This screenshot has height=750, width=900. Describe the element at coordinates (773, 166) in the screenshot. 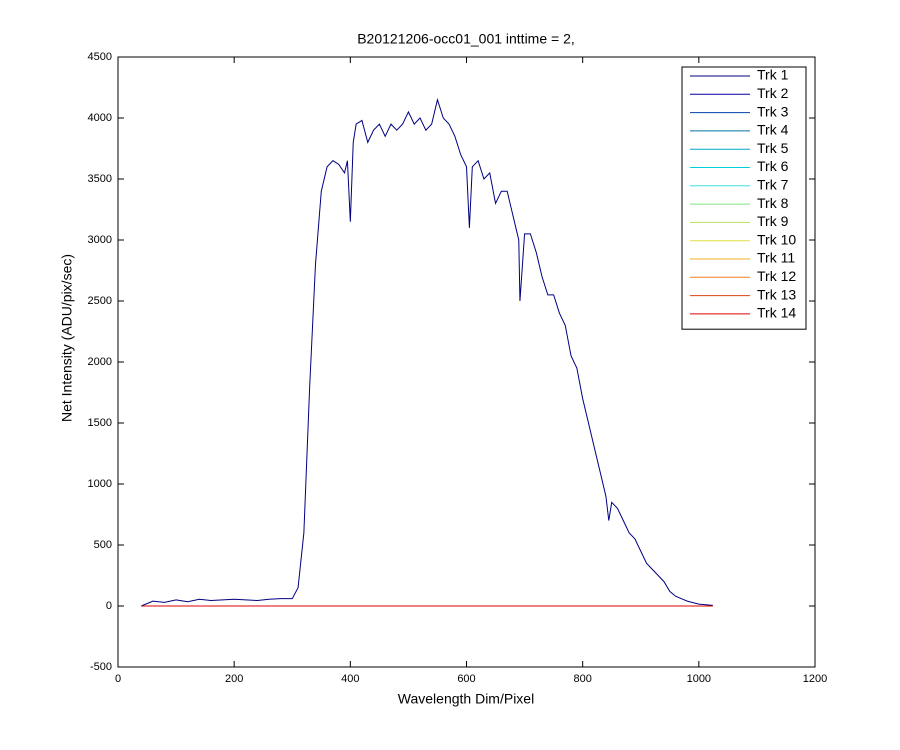

I see `legend-label: Trk 6` at that location.